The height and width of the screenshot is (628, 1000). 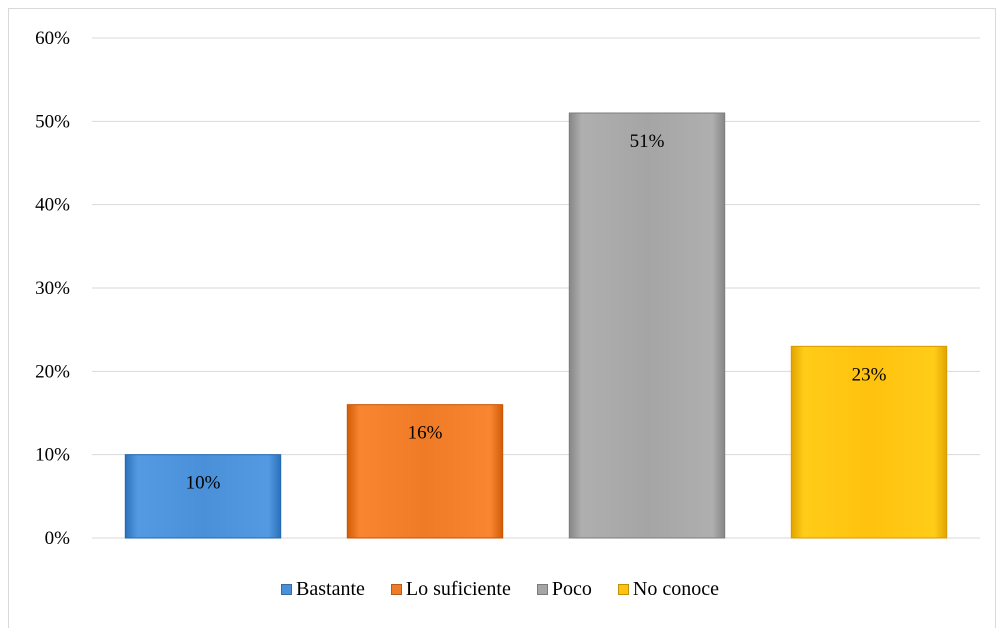 I want to click on data-label: 51%, so click(x=647, y=141).